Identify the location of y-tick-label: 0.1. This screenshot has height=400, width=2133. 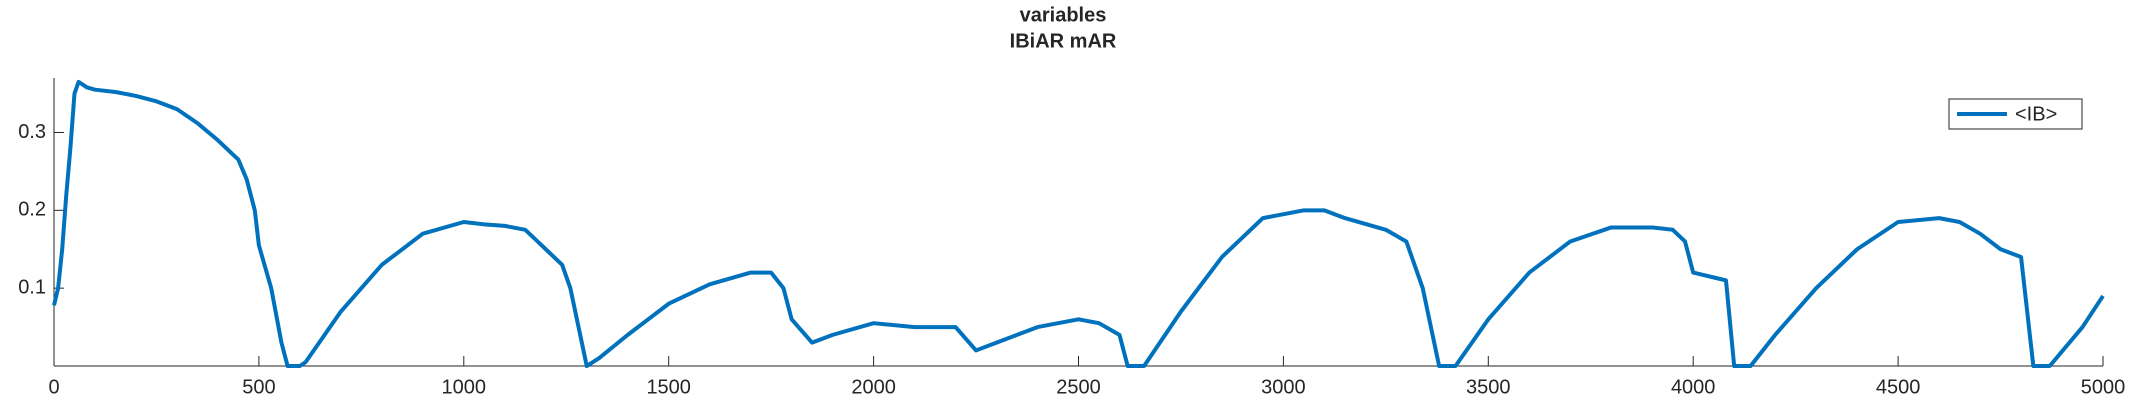
(32, 287).